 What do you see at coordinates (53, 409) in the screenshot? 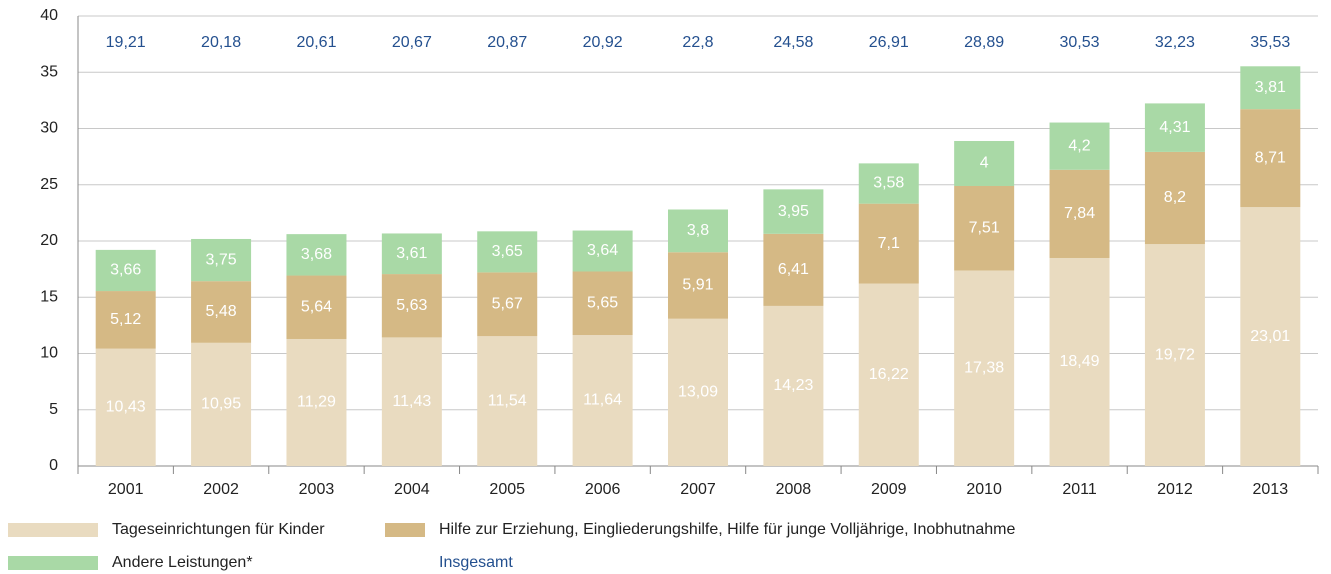
I see `y-tick-label: 5` at bounding box center [53, 409].